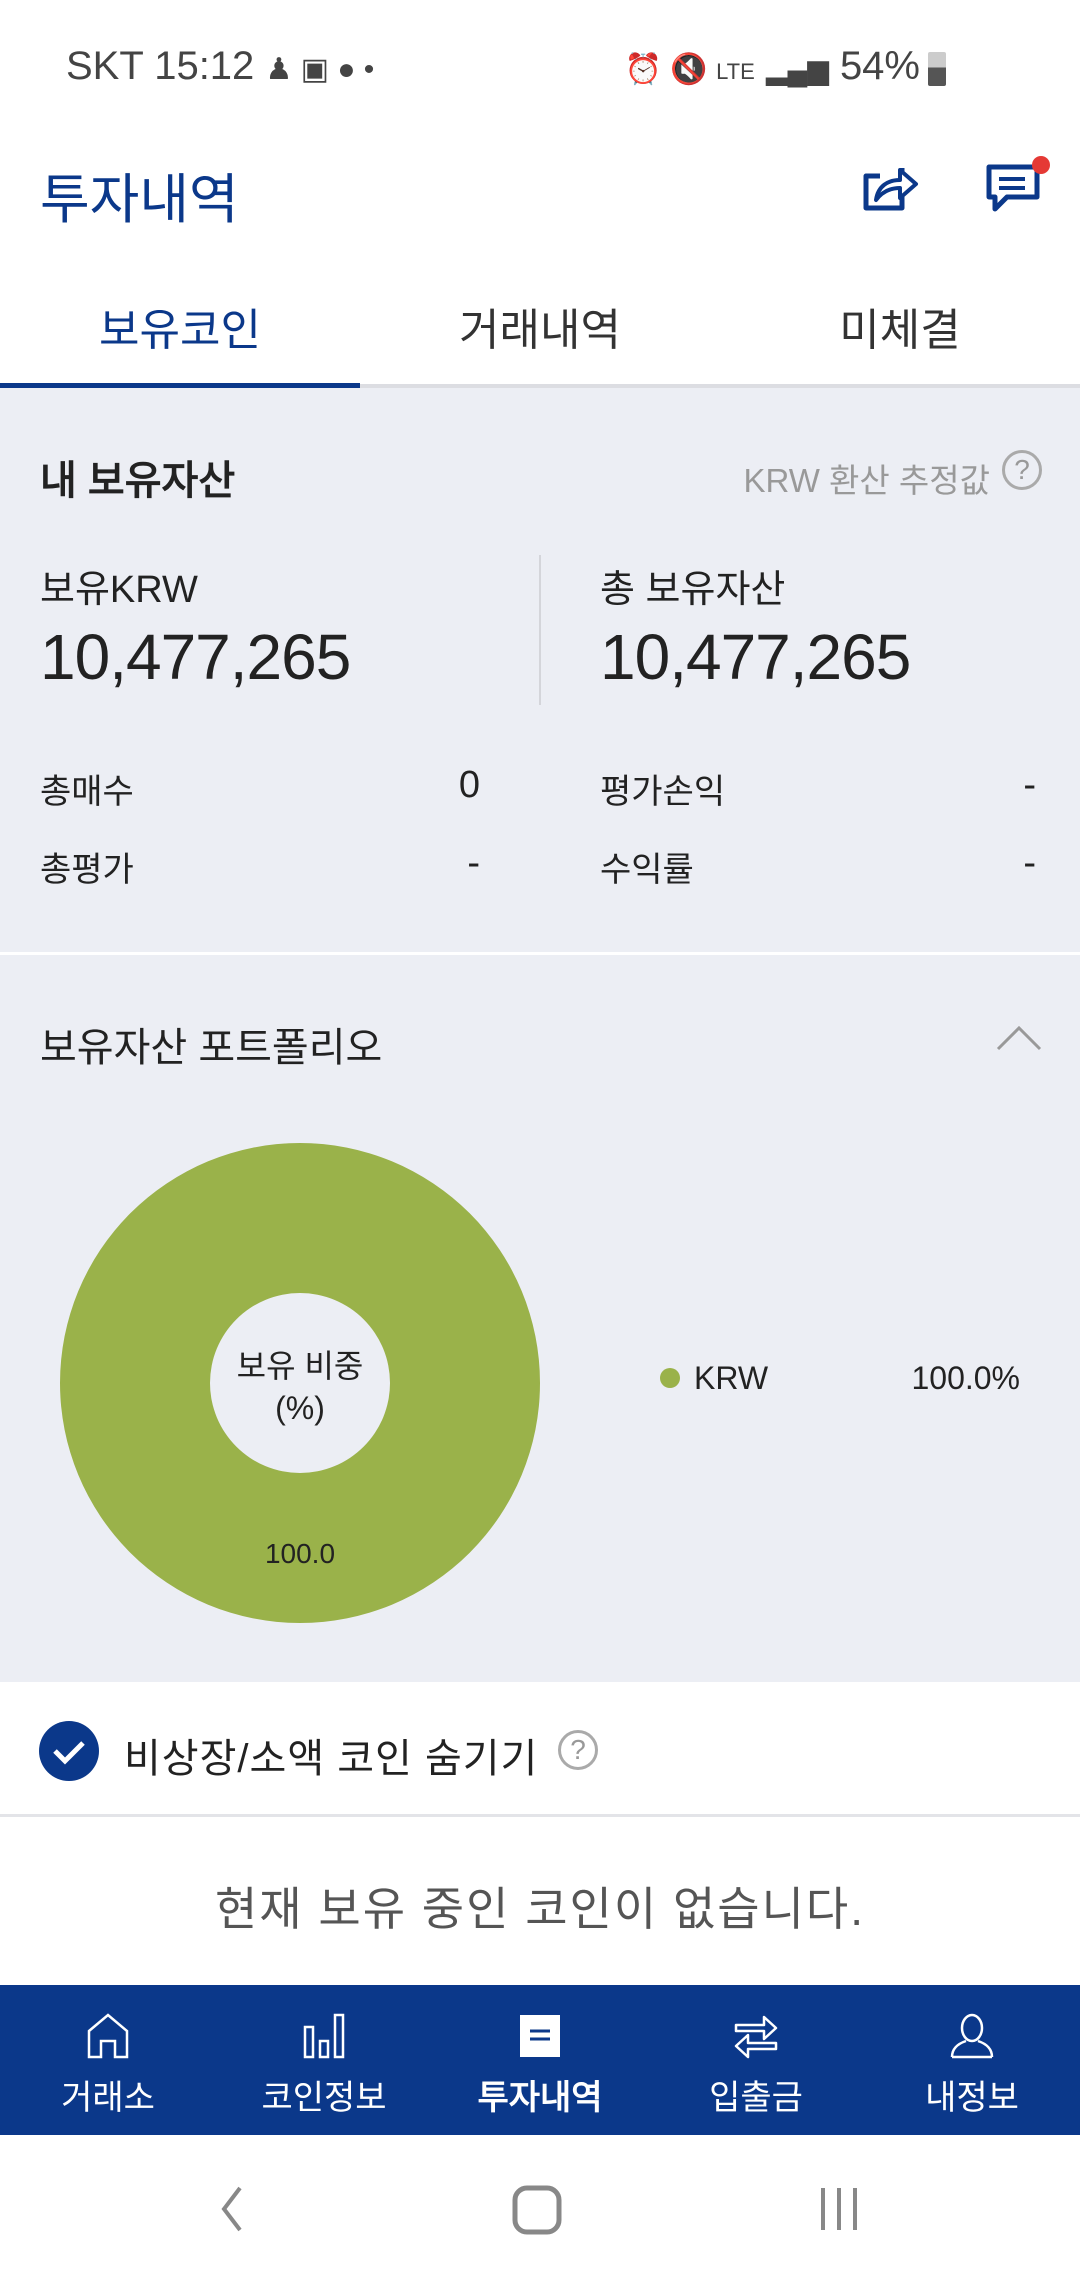 This screenshot has width=1080, height=2280. What do you see at coordinates (300, 1408) in the screenshot?
I see `center-unit: (%)` at bounding box center [300, 1408].